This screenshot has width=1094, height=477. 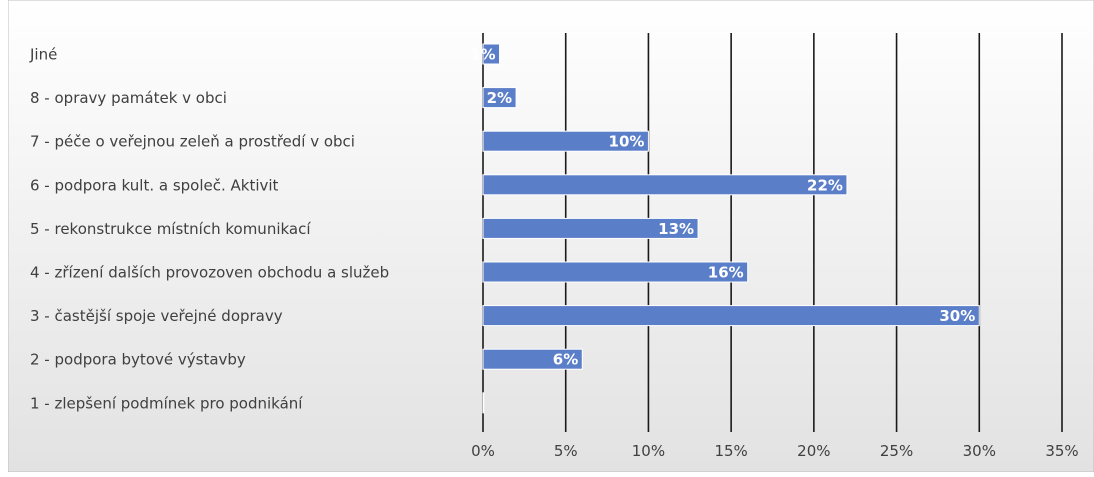 I want to click on x-tick-labels: 0% 5% 10% 15% 20% 25% 30% 35%, so click(x=775, y=451).